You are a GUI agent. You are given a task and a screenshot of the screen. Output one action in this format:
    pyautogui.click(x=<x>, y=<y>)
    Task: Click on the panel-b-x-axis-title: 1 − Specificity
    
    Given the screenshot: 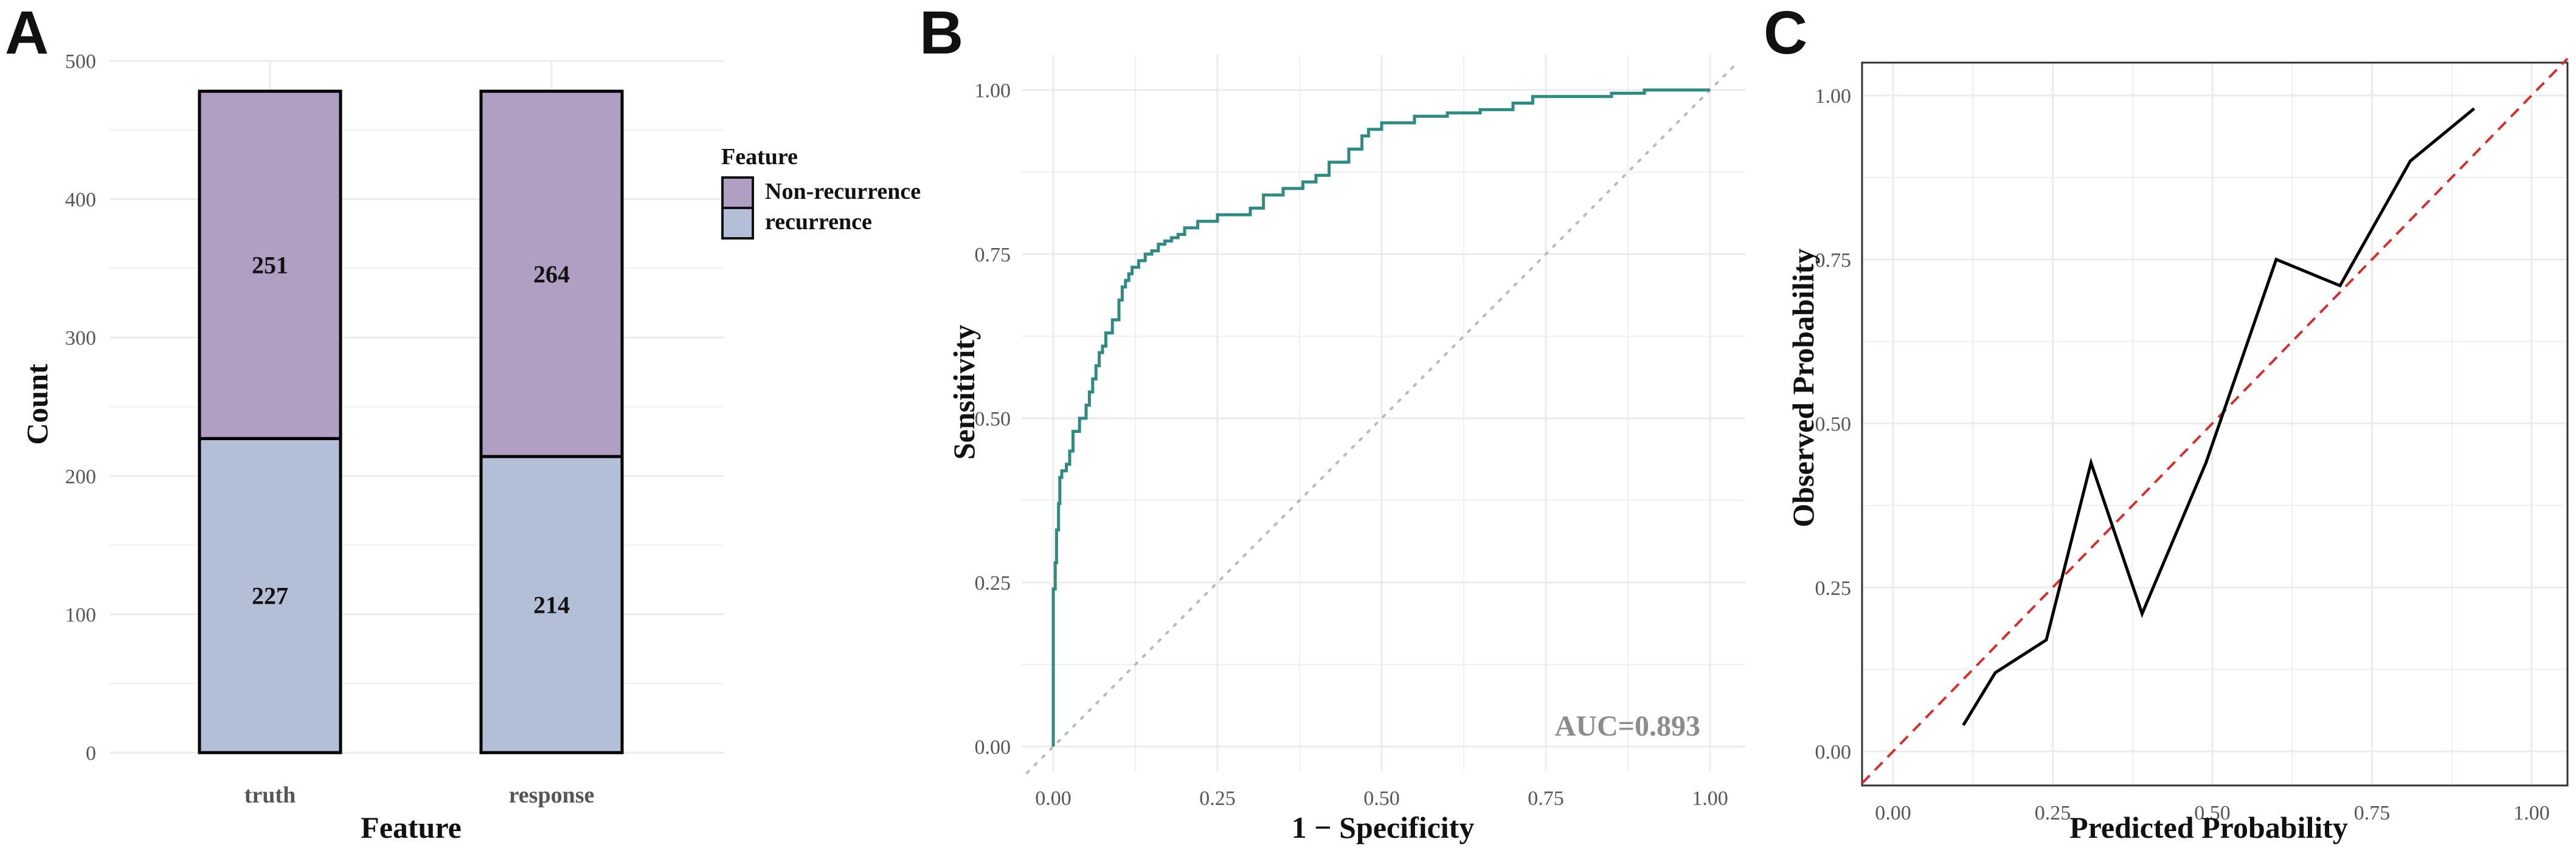 What is the action you would take?
    pyautogui.click(x=1383, y=827)
    